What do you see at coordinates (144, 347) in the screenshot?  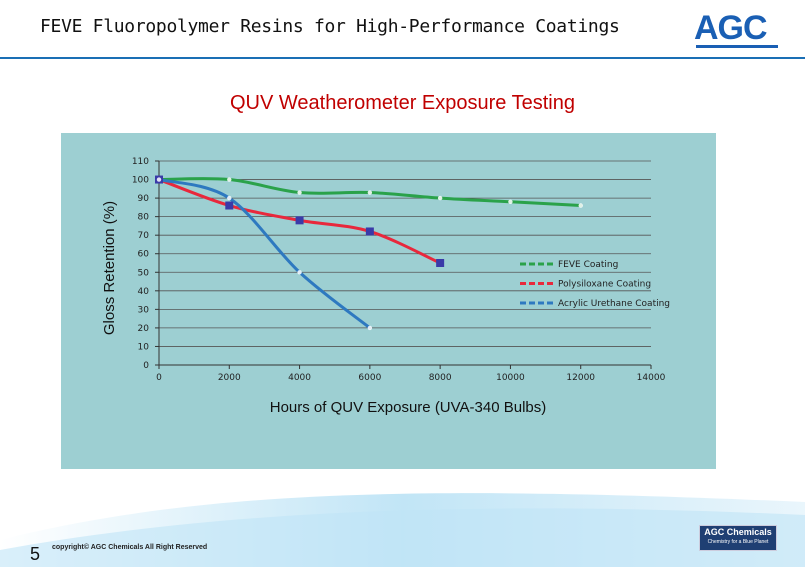 I see `y-tick-label: 10` at bounding box center [144, 347].